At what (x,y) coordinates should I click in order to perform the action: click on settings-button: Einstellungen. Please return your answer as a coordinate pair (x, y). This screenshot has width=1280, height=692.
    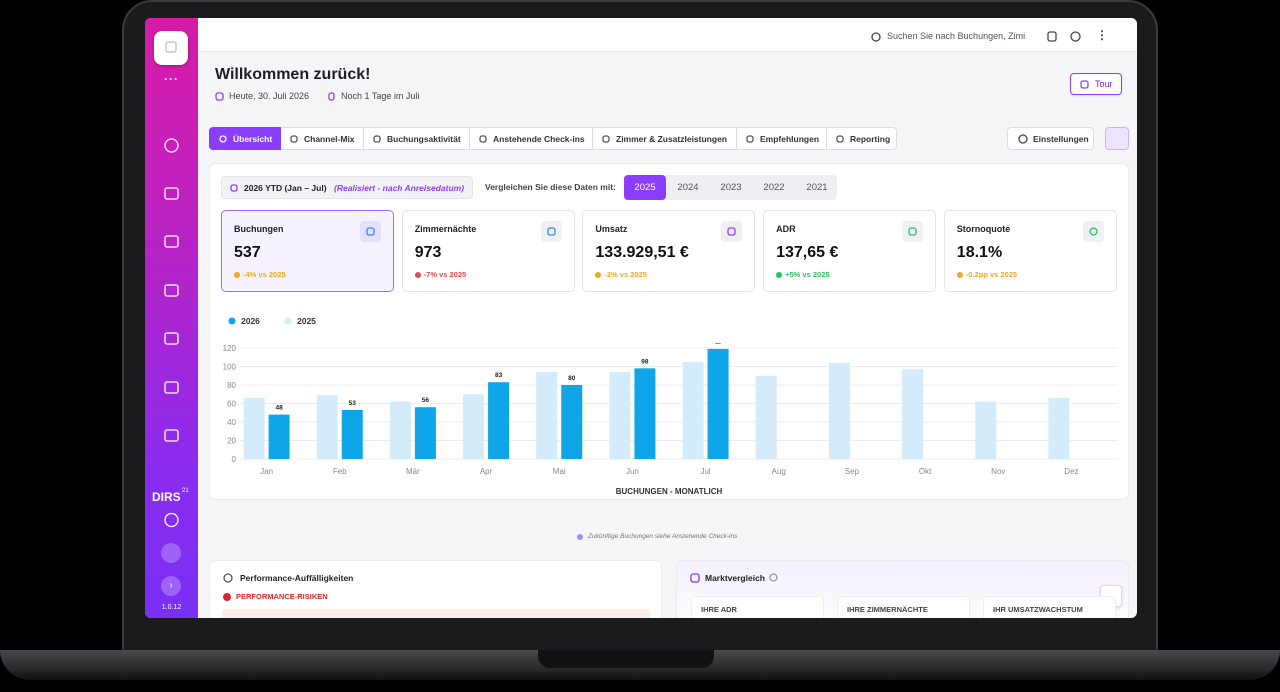
    Looking at the image, I should click on (1050, 138).